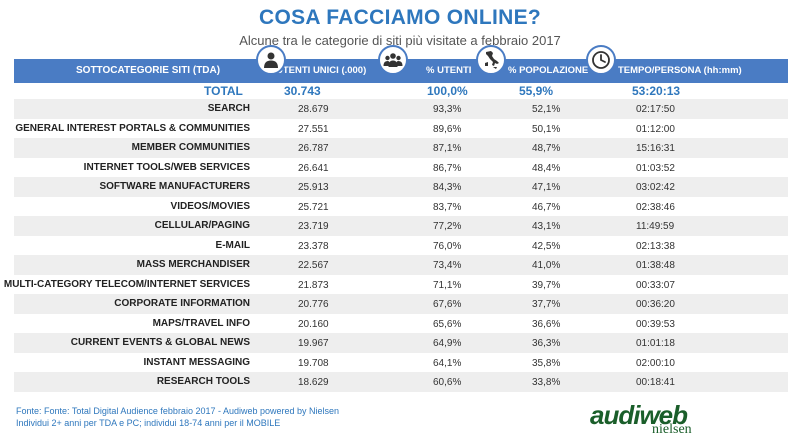  I want to click on row-pct-population: 48,7%, so click(546, 148).